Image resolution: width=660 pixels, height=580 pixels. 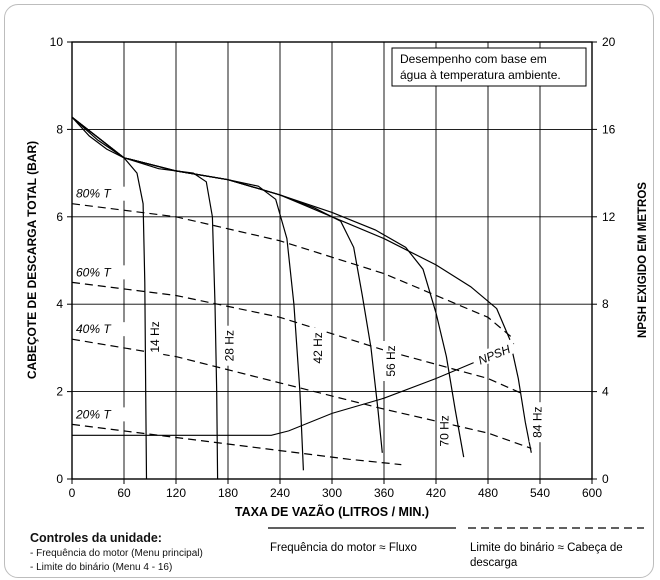 What do you see at coordinates (96, 538) in the screenshot?
I see `controls-title: Controles da unidade:` at bounding box center [96, 538].